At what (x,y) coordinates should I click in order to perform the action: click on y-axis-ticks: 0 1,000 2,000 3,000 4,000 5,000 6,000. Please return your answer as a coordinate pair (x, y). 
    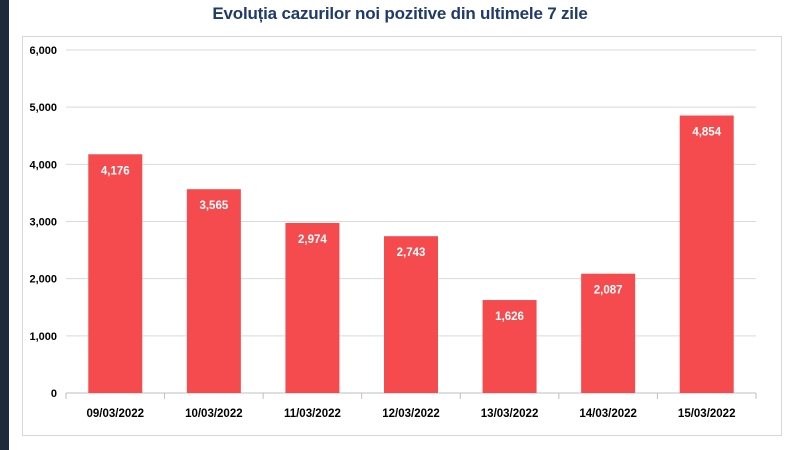
    Looking at the image, I should click on (43, 222).